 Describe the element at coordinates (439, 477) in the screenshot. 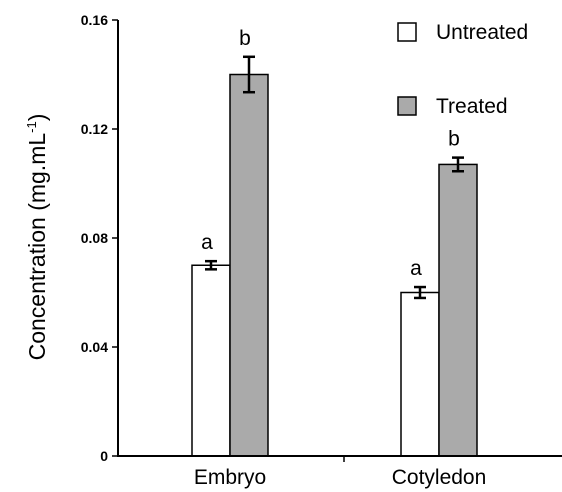

I see `category-label: Cotyledon` at that location.